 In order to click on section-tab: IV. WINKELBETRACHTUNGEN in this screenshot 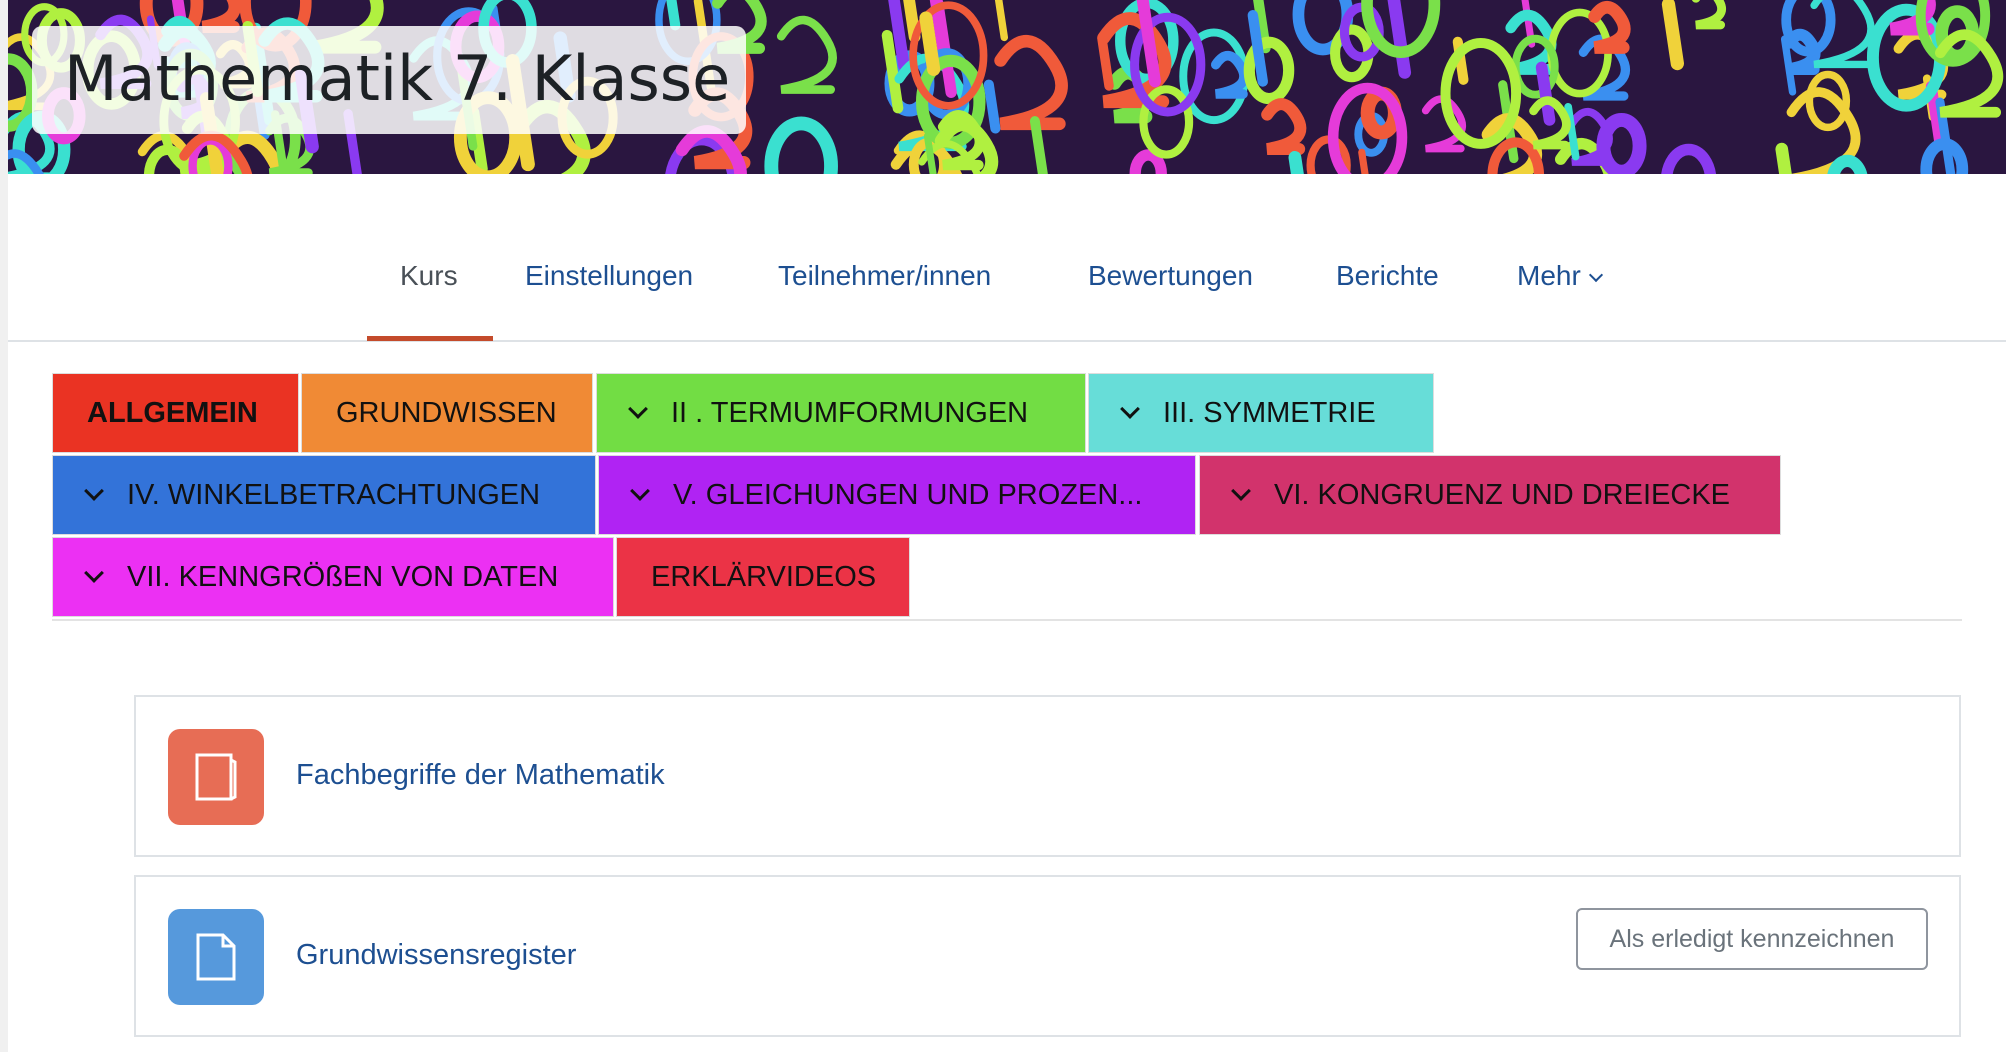, I will do `click(324, 495)`.